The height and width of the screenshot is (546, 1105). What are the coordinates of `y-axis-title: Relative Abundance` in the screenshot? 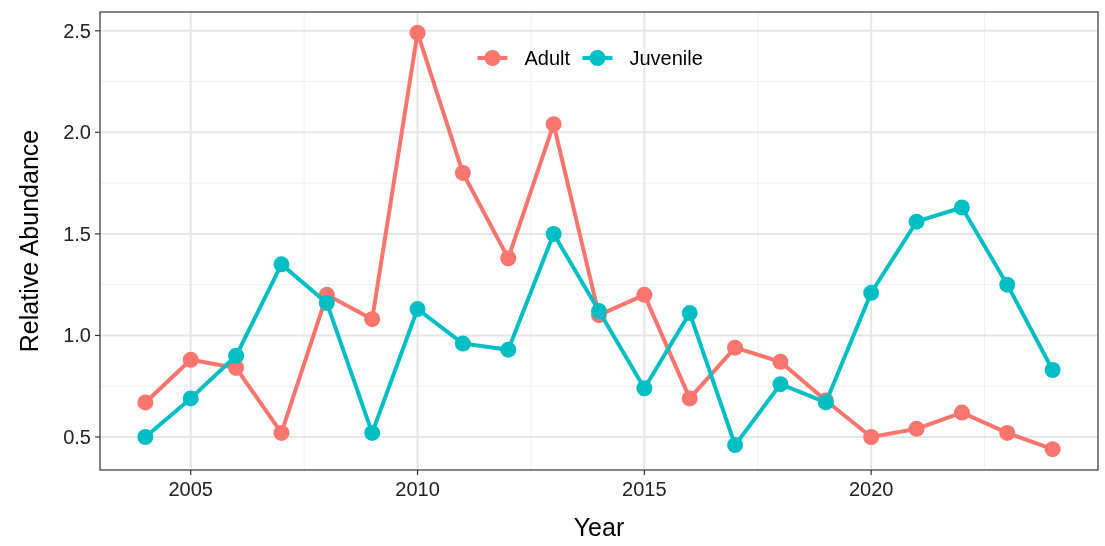 It's located at (29, 241).